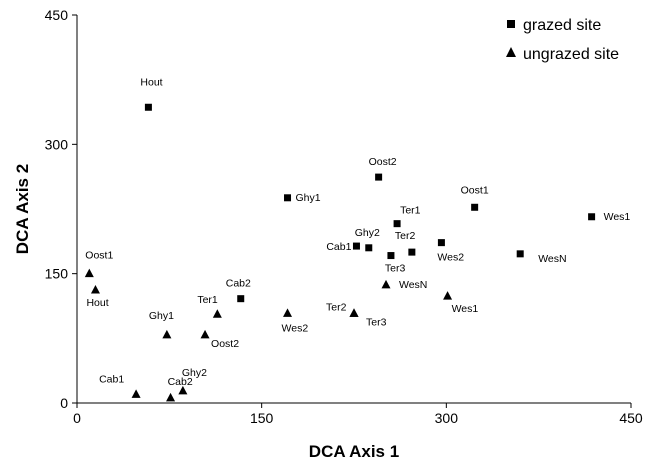 Image resolution: width=659 pixels, height=464 pixels. What do you see at coordinates (57, 144) in the screenshot?
I see `y-tick-label: 300` at bounding box center [57, 144].